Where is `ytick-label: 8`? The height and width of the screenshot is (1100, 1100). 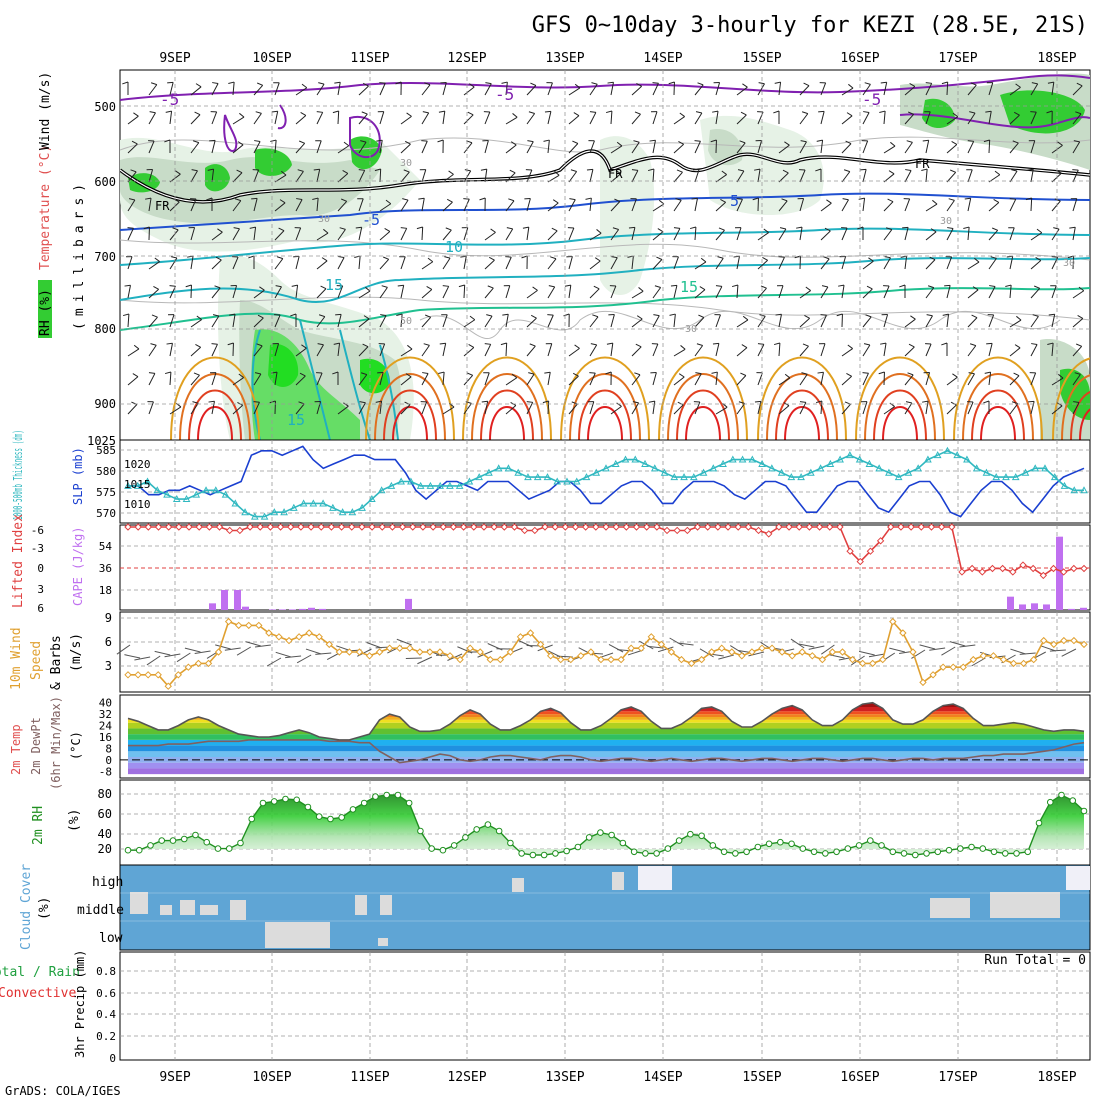
ytick-label: 8 is located at coordinates (108, 748).